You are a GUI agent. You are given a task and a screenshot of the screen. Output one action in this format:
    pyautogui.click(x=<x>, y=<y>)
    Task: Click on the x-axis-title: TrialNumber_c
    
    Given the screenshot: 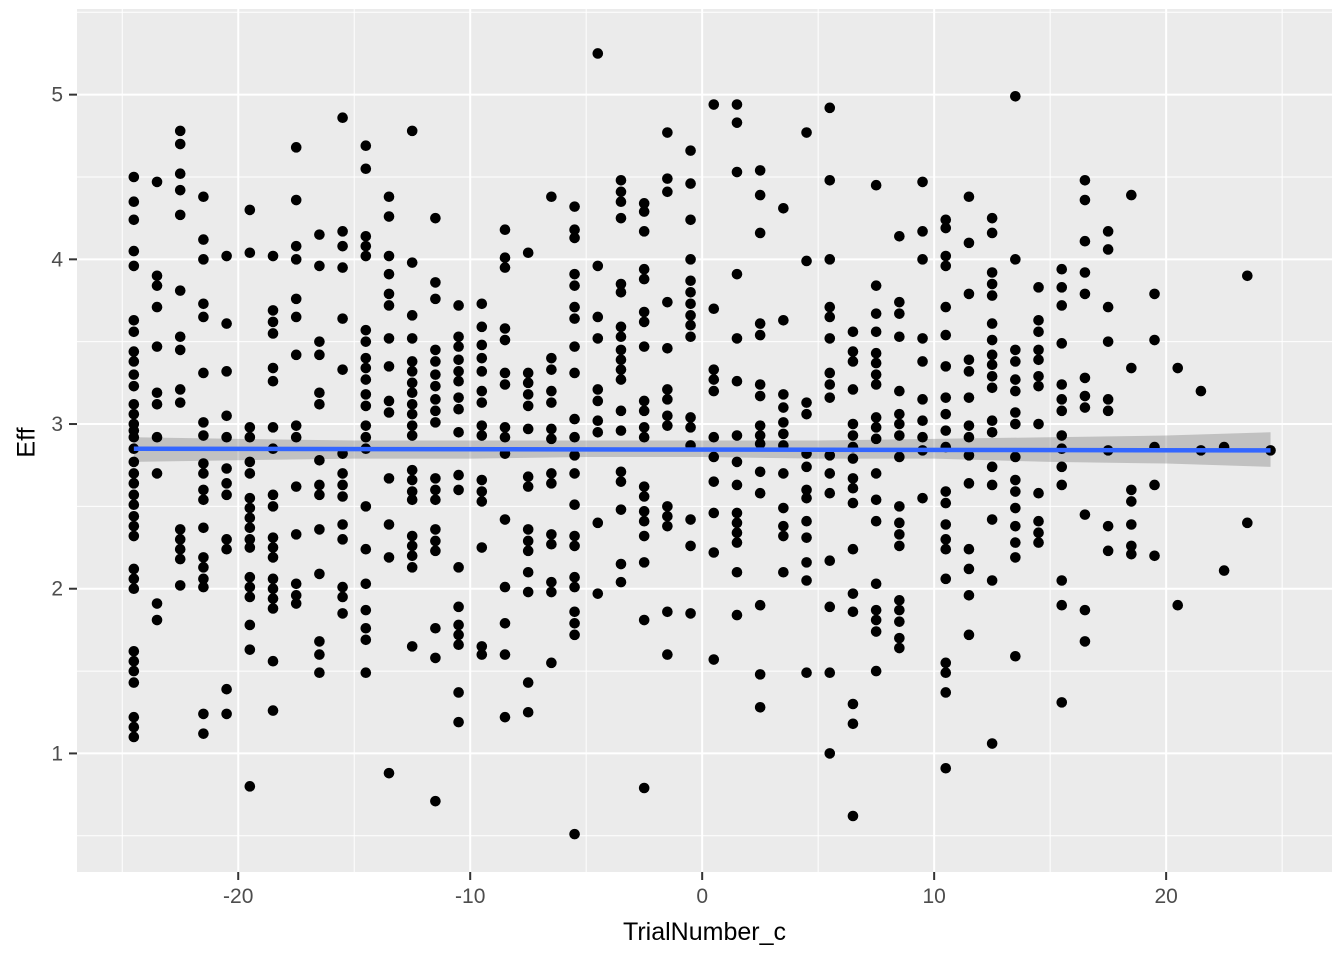 What is the action you would take?
    pyautogui.click(x=704, y=932)
    